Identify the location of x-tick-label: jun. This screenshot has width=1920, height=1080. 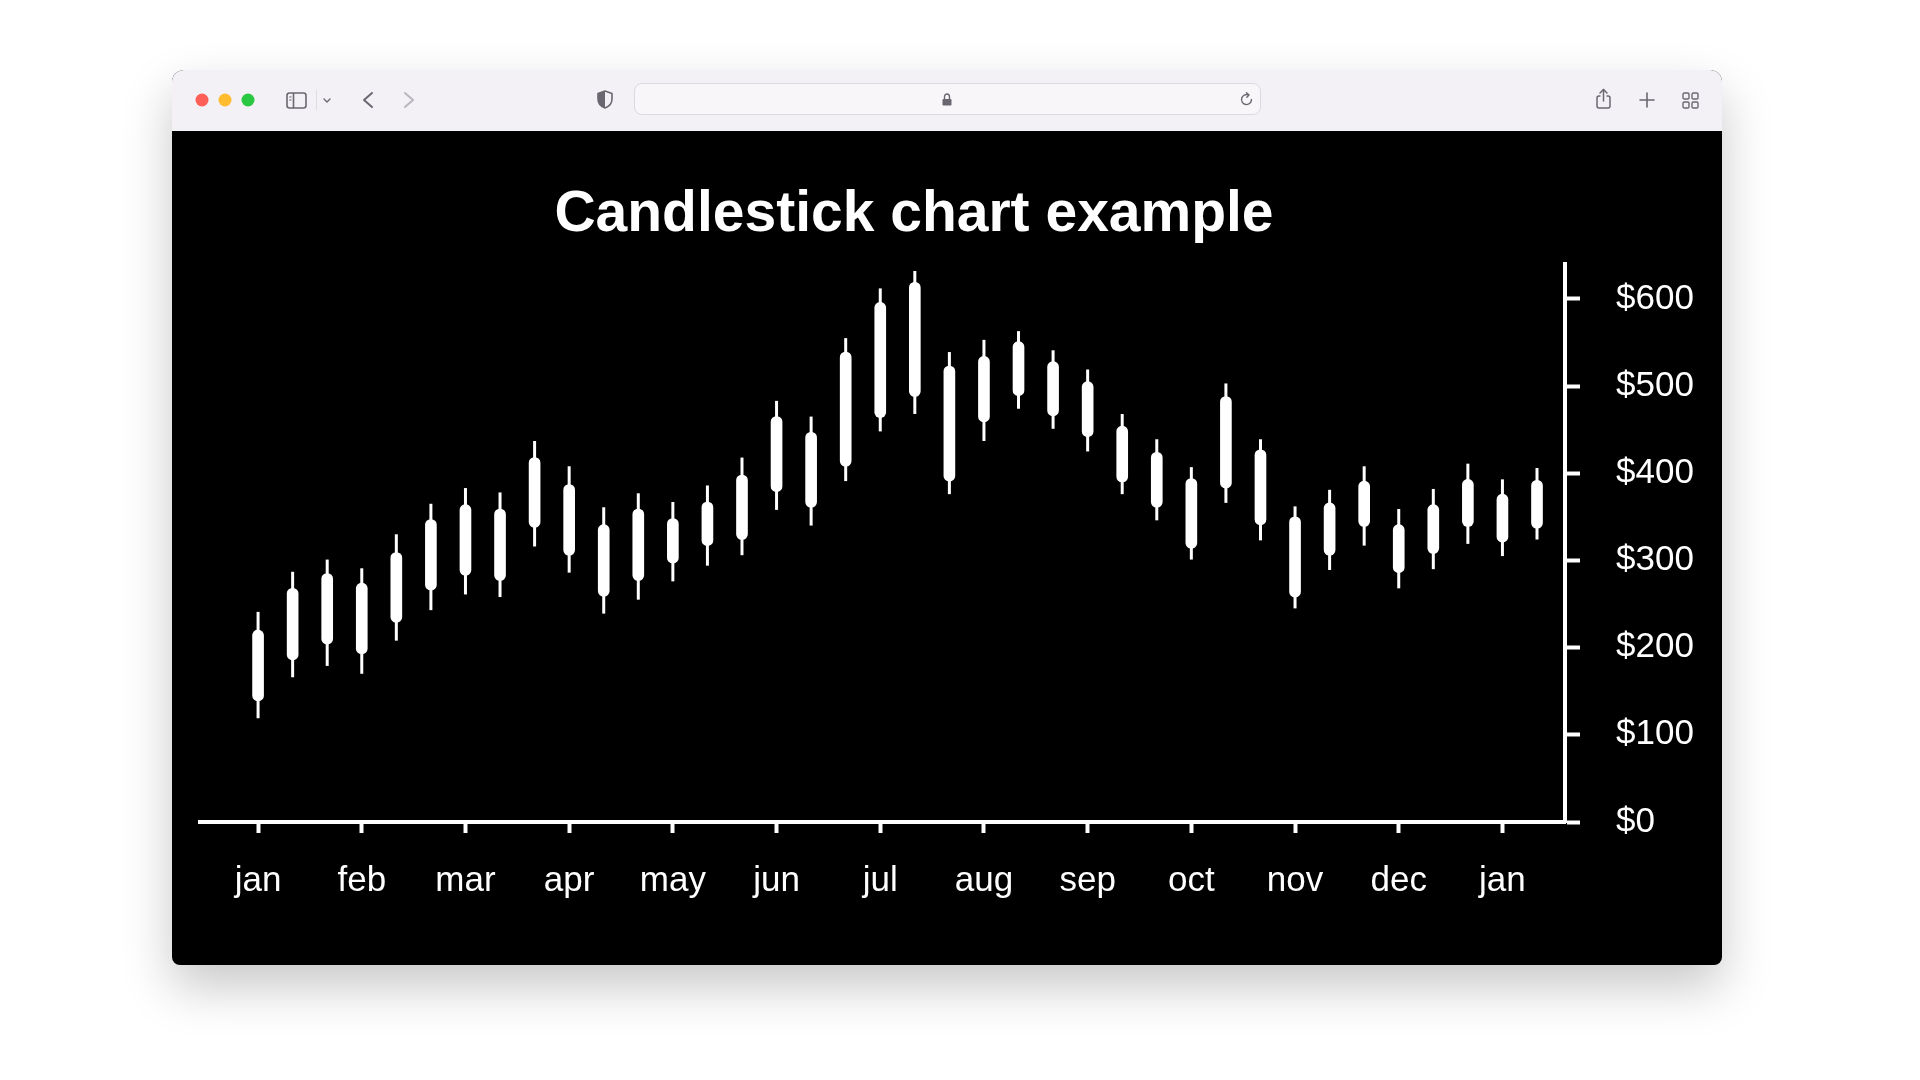
(776, 878).